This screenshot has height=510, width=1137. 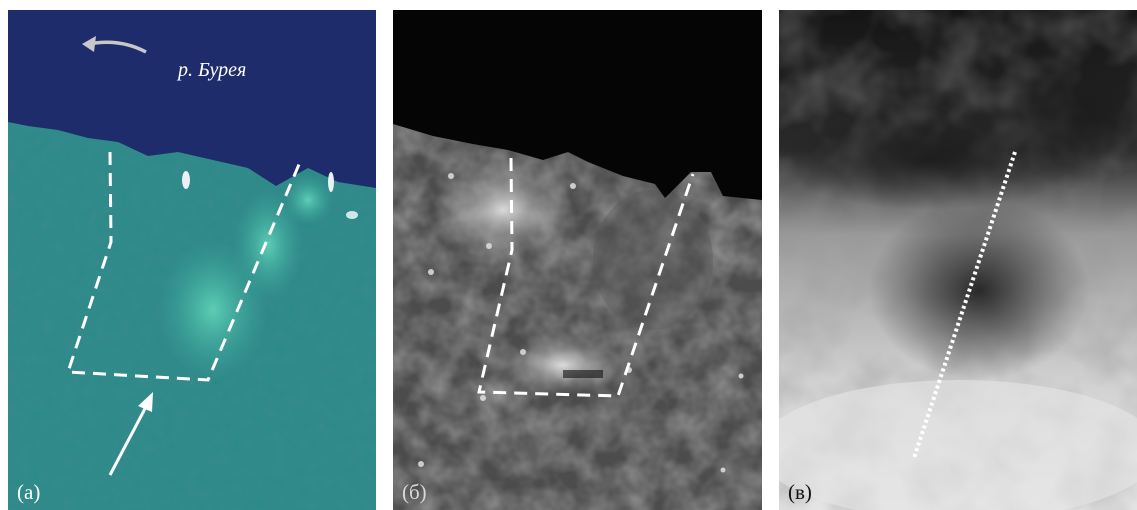 I want to click on panel-label-a: (а), so click(x=29, y=492).